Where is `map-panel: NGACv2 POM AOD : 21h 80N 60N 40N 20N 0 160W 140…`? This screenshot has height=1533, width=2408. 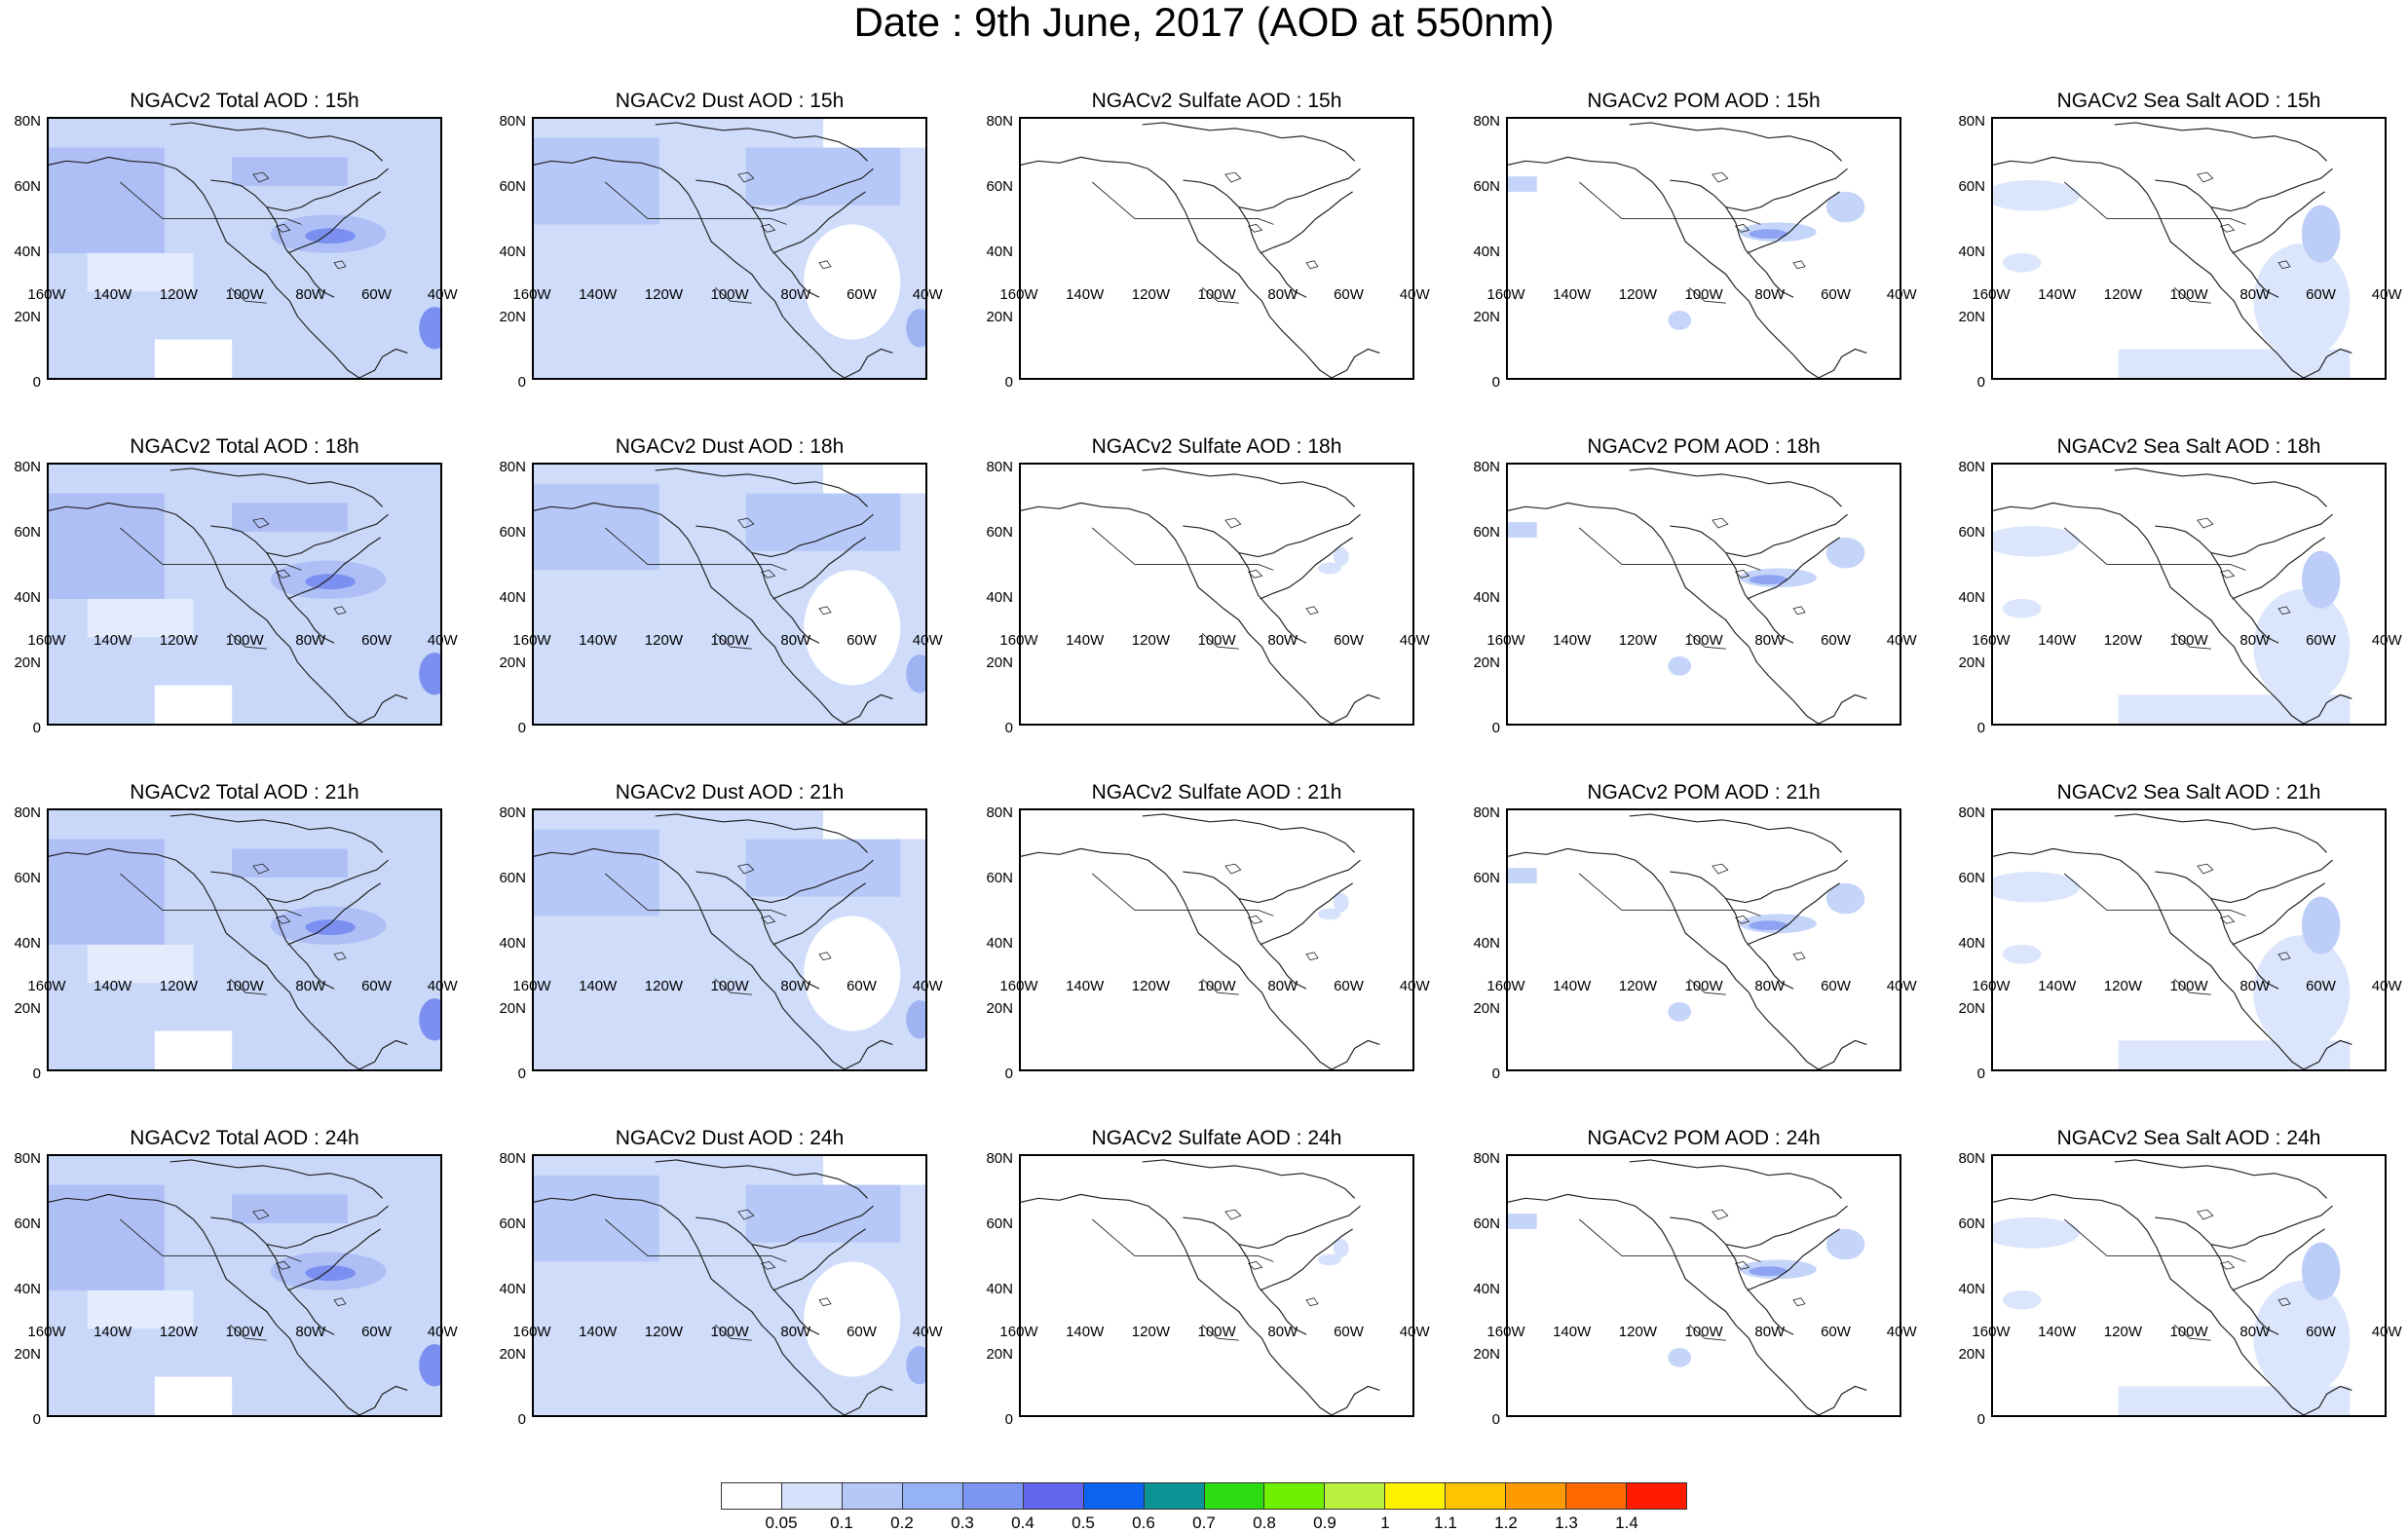
map-panel: NGACv2 POM AOD : 21h 80N 60N 40N 20N 0 160W 140… is located at coordinates (1687, 887).